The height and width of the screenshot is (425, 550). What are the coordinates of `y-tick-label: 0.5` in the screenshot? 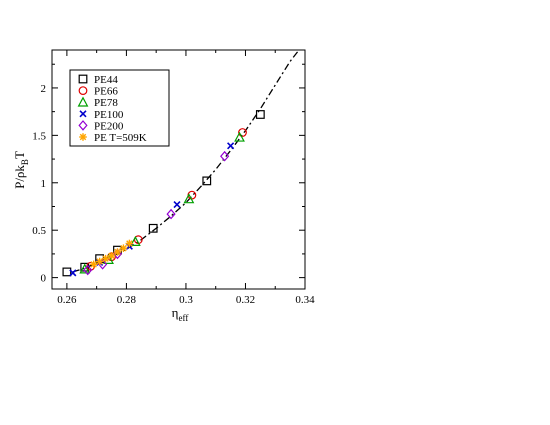 It's located at (39, 231).